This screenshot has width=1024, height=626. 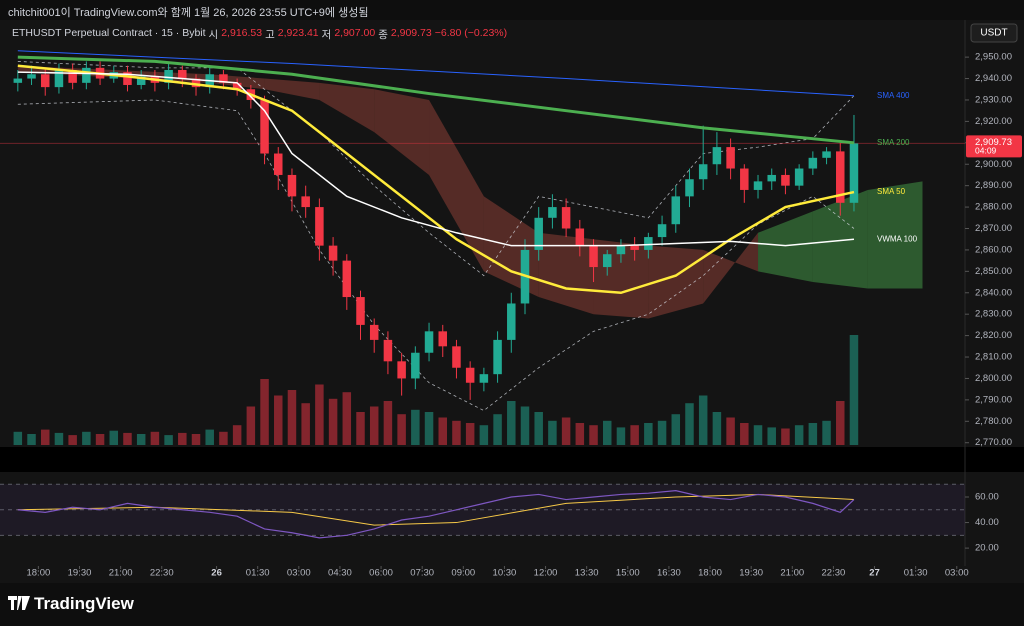 I want to click on y-tick-label: 2,800.00, so click(x=993, y=378).